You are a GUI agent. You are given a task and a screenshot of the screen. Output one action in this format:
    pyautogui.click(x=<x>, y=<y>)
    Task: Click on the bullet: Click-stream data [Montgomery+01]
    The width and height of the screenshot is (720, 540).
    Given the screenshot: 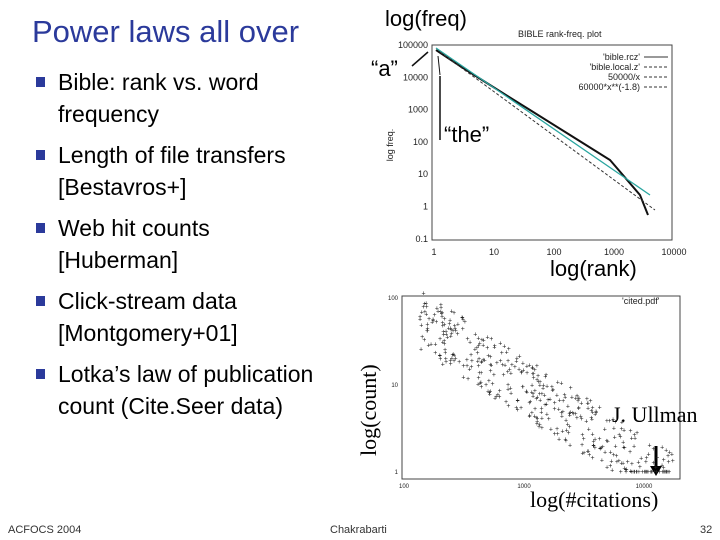 What is the action you would take?
    pyautogui.click(x=180, y=317)
    